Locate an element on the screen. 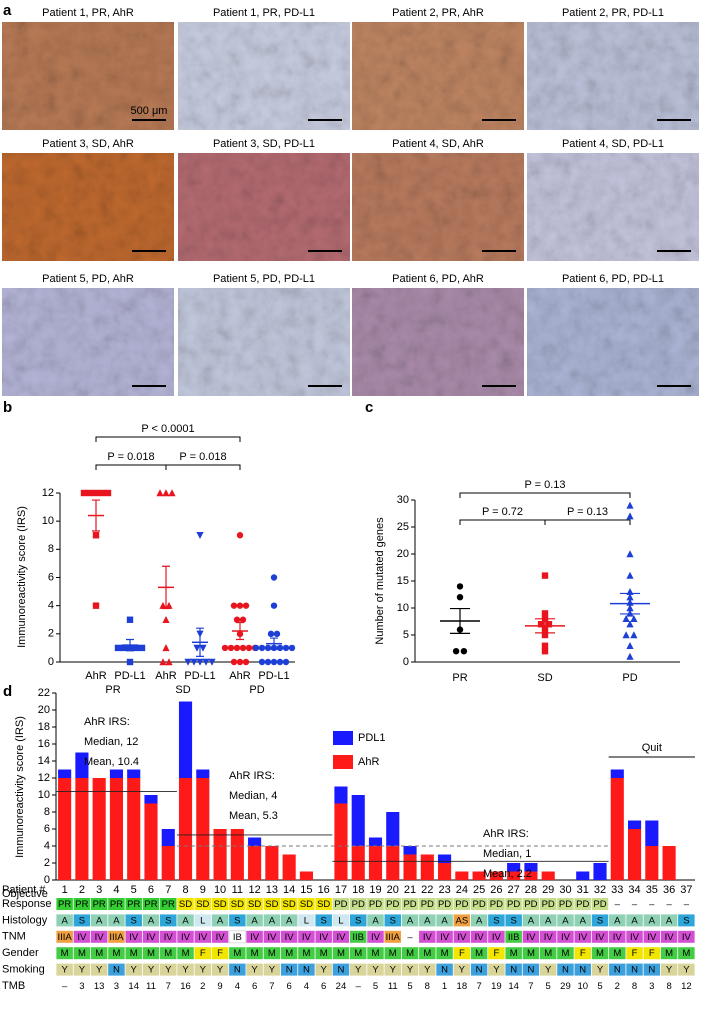 This screenshot has width=703, height=1012. x-tick-label: SD is located at coordinates (544, 678).